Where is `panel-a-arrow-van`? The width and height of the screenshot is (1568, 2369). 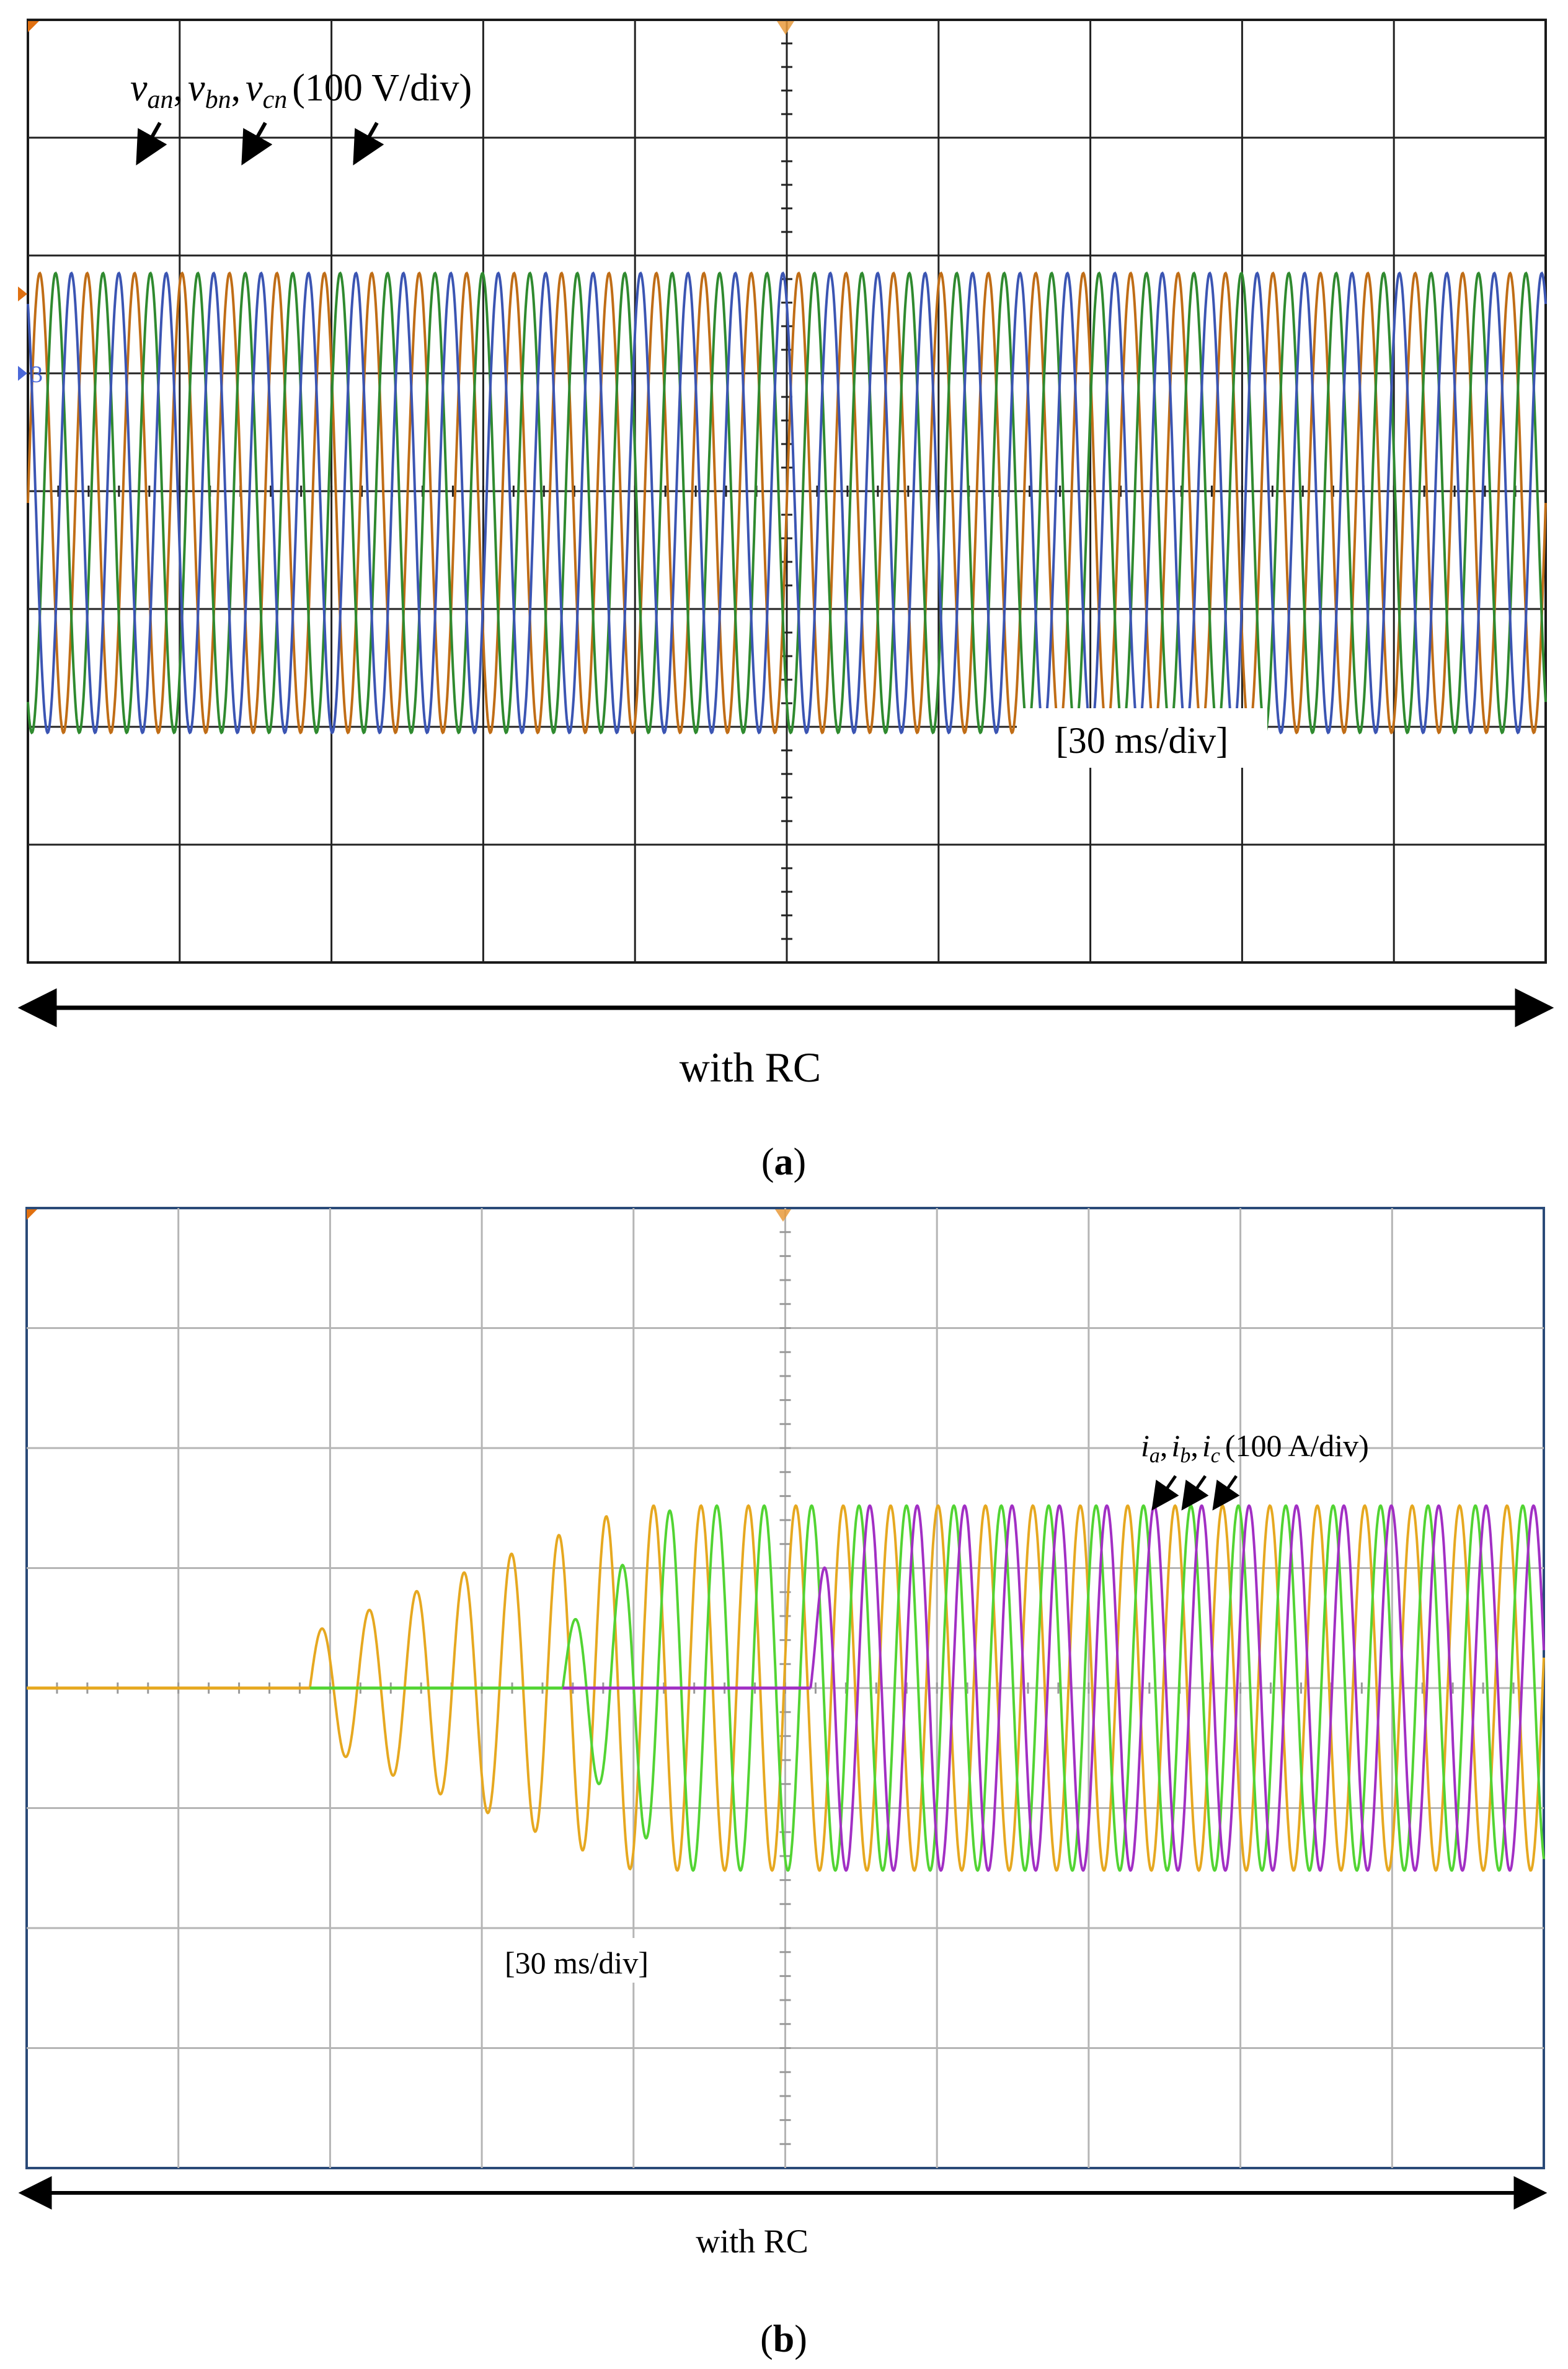
panel-a-arrow-van is located at coordinates (151, 144).